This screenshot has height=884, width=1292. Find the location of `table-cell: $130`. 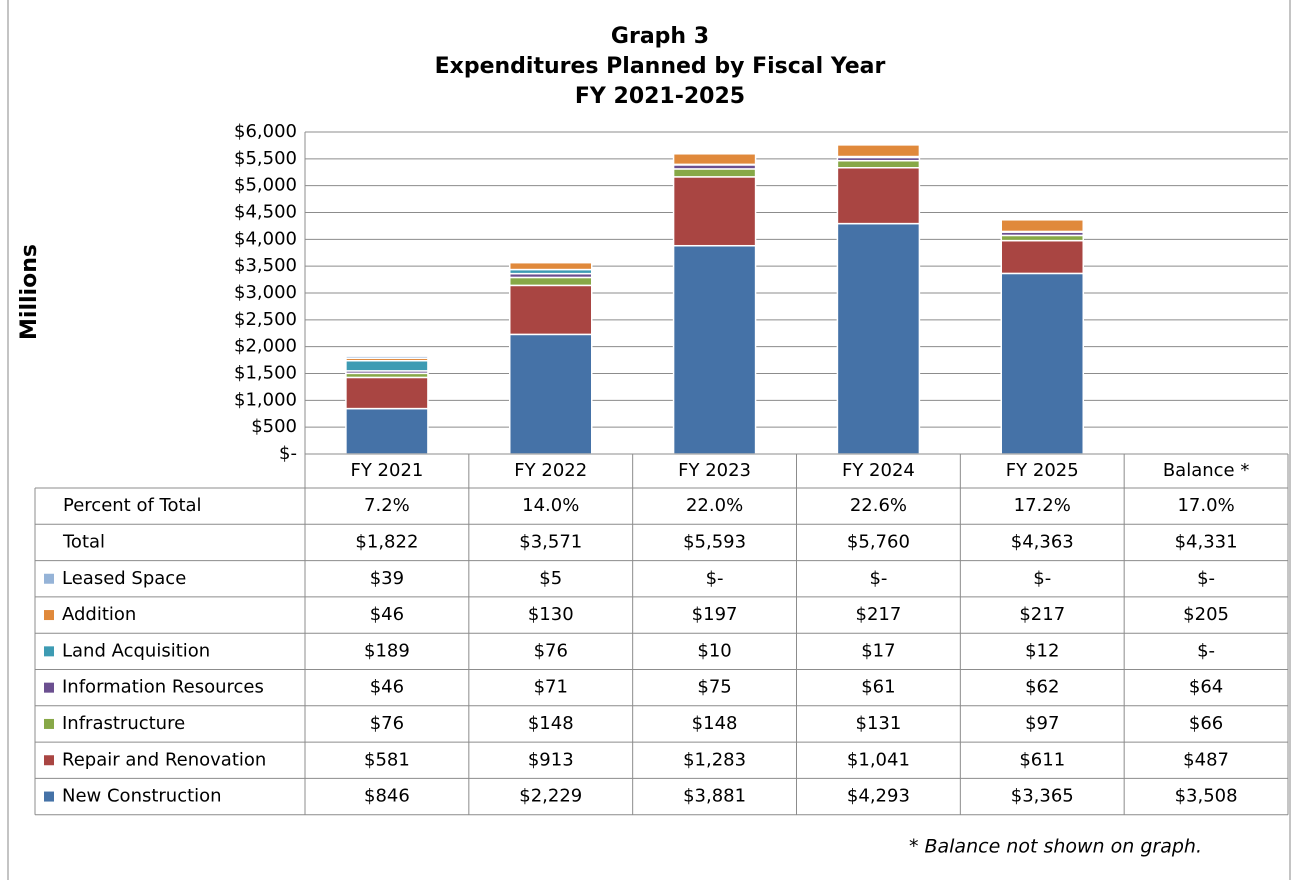

table-cell: $130 is located at coordinates (551, 614).